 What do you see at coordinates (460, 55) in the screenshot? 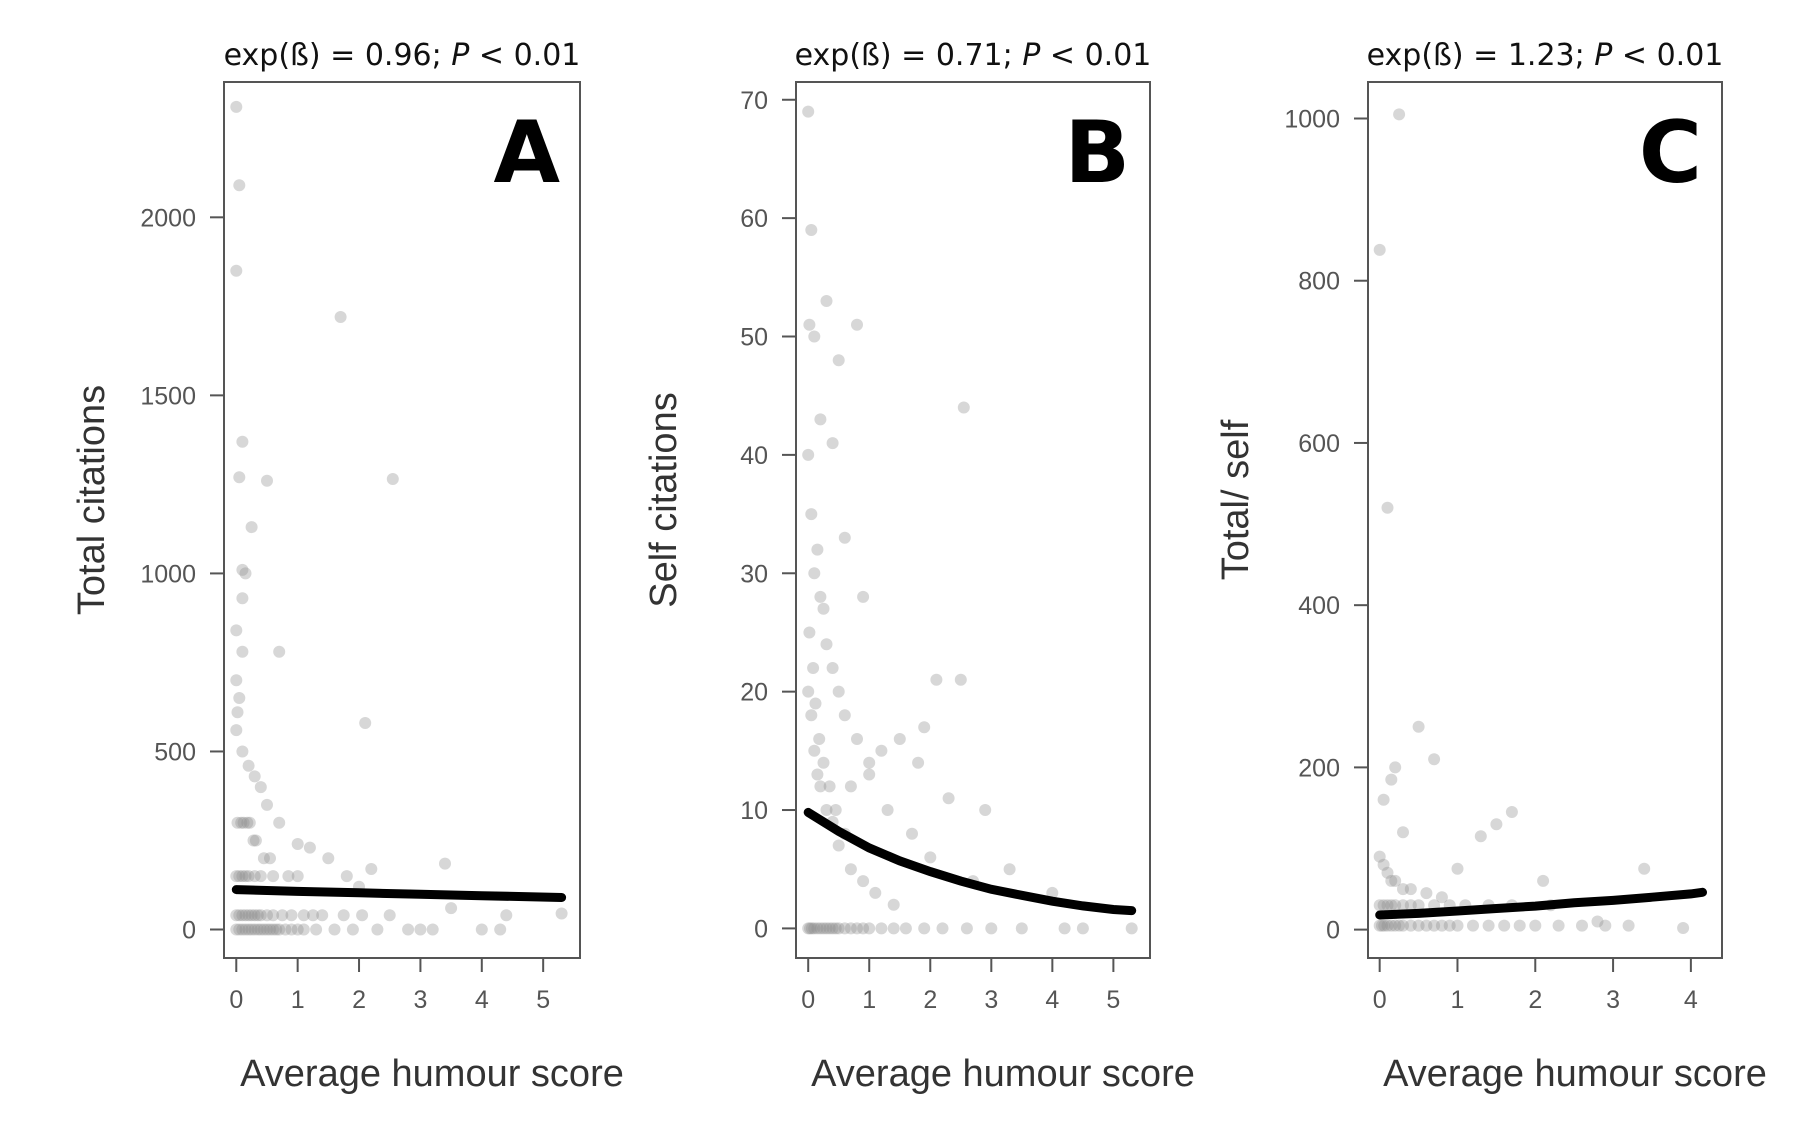
I see `header-p-symbol: P` at bounding box center [460, 55].